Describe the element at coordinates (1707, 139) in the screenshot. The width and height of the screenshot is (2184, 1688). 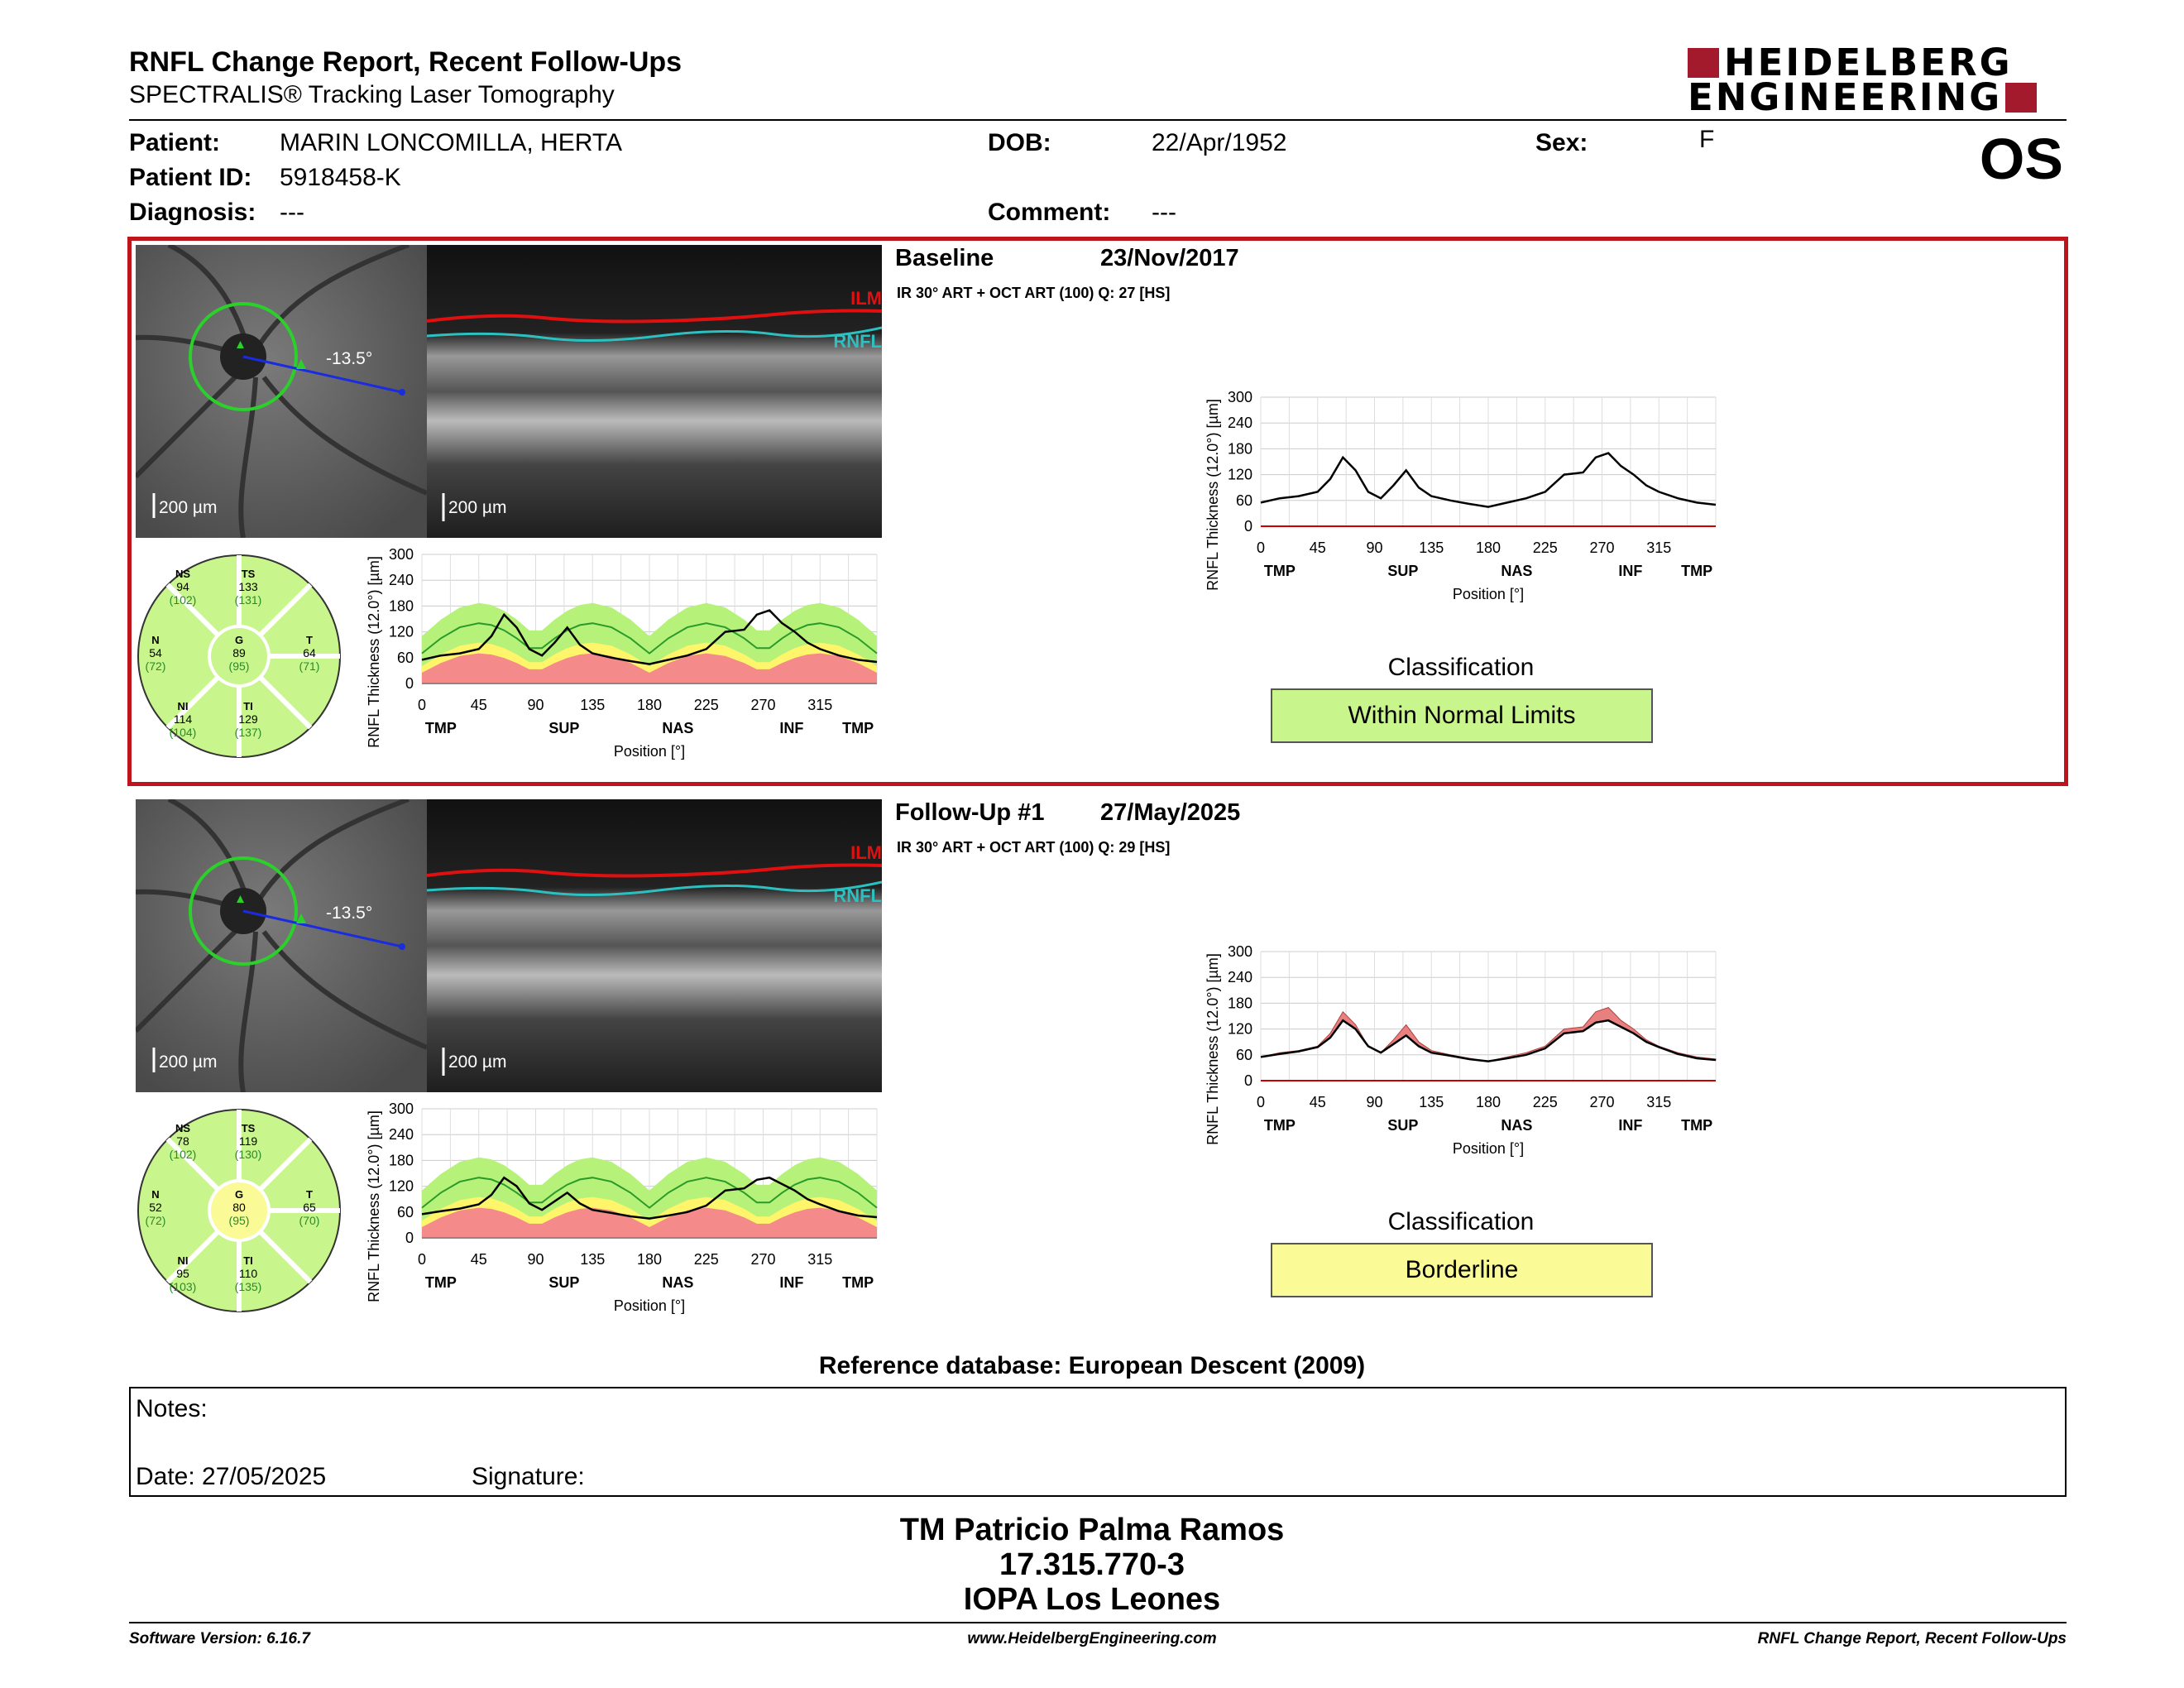
I see `sex-value: F` at that location.